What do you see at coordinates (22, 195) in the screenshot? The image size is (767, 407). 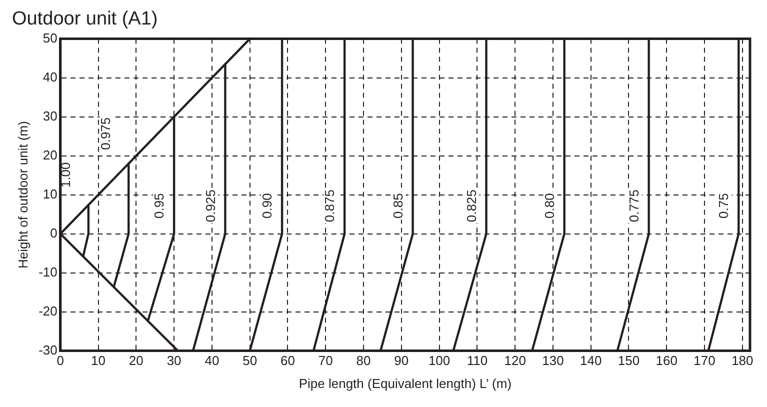 I see `y-axis-title: Height of outdoor unit (m)` at bounding box center [22, 195].